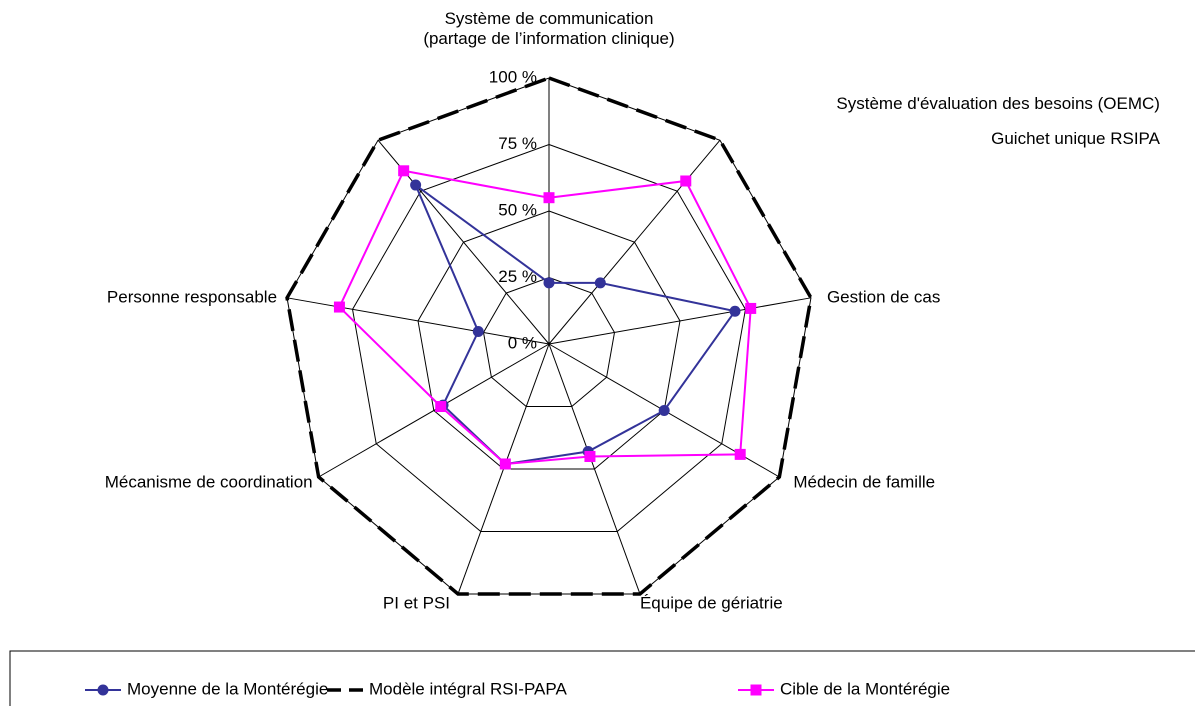 This screenshot has width=1195, height=706. Describe the element at coordinates (517, 276) in the screenshot. I see `r-tick-label: 25 %` at that location.